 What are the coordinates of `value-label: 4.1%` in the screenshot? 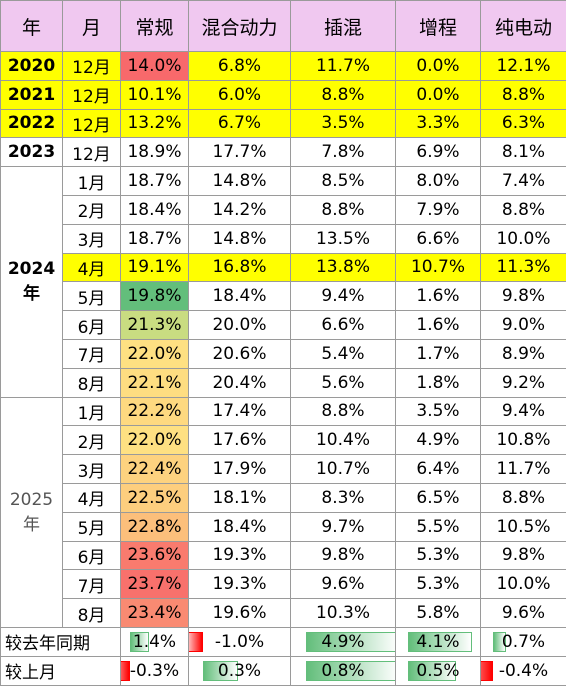 It's located at (438, 641).